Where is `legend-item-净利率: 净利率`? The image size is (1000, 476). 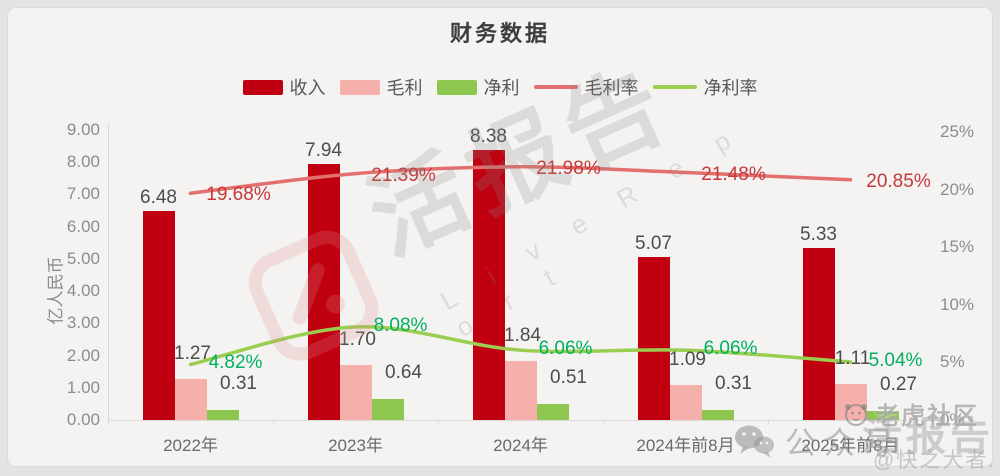 legend-item-净利率: 净利率 is located at coordinates (705, 87).